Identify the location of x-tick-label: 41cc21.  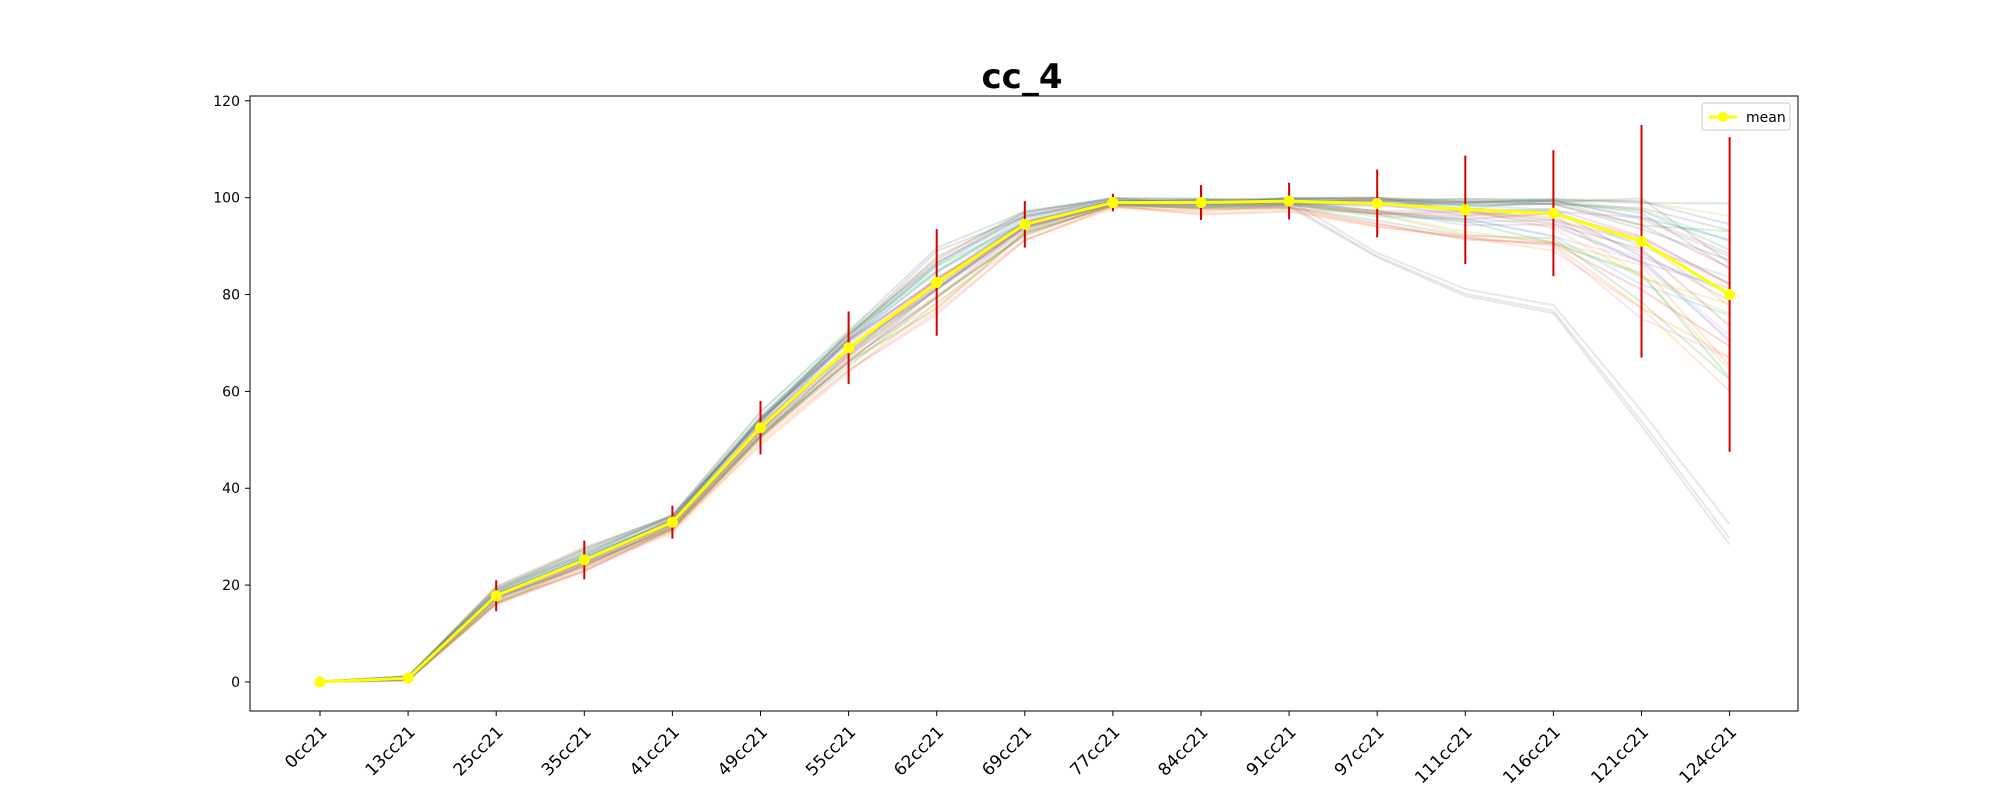
(655, 751).